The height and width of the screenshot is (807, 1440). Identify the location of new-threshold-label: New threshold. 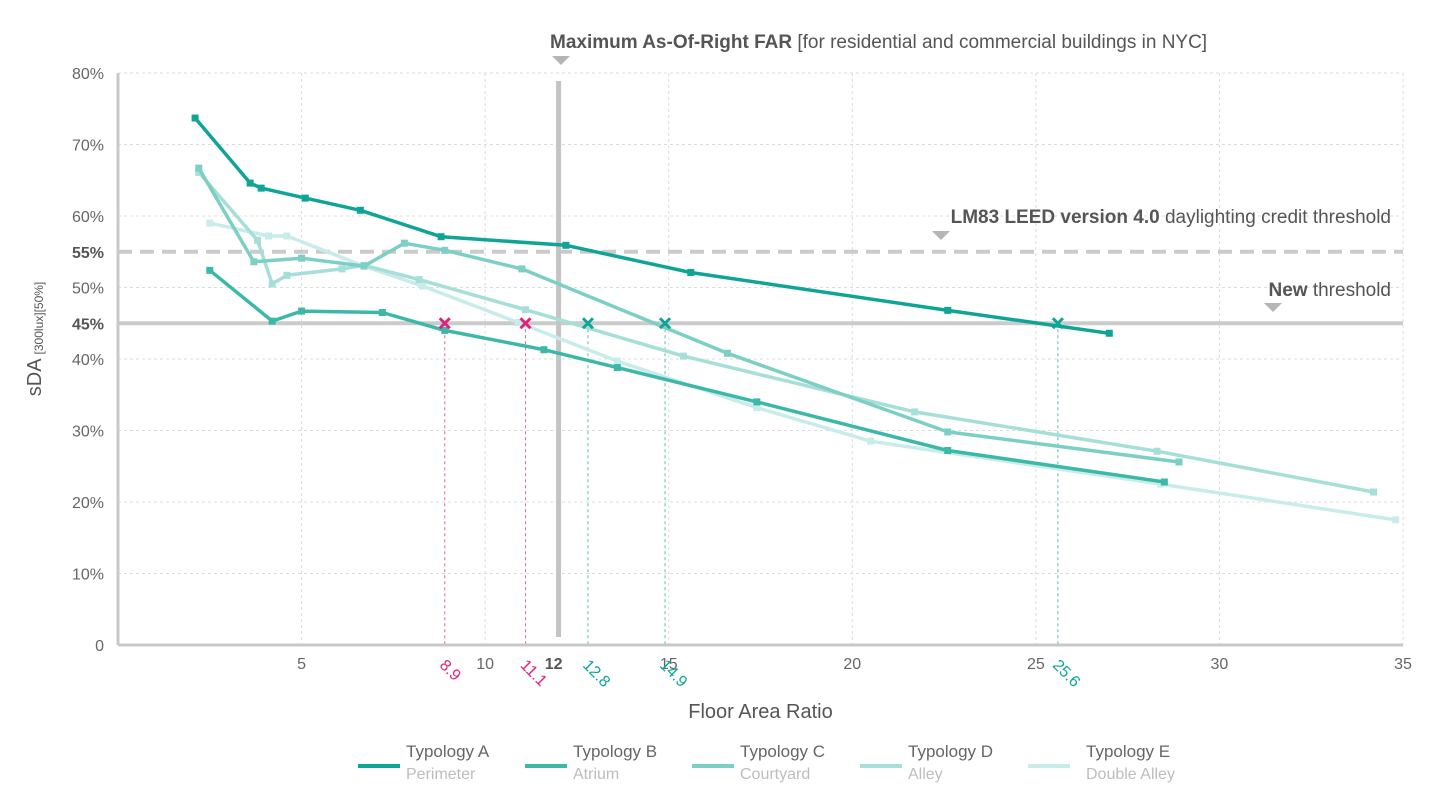
(1329, 290).